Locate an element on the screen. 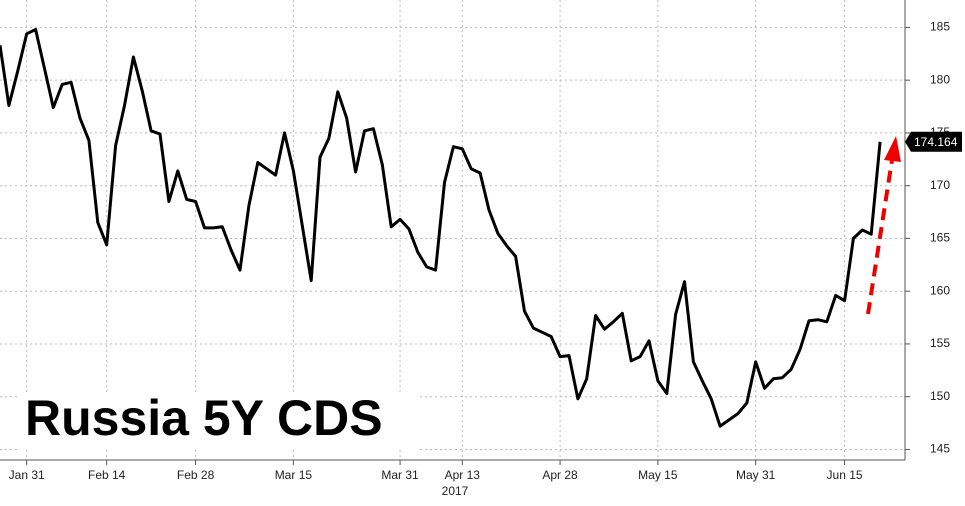 Image resolution: width=965 pixels, height=506 pixels. arrow-head is located at coordinates (892, 149).